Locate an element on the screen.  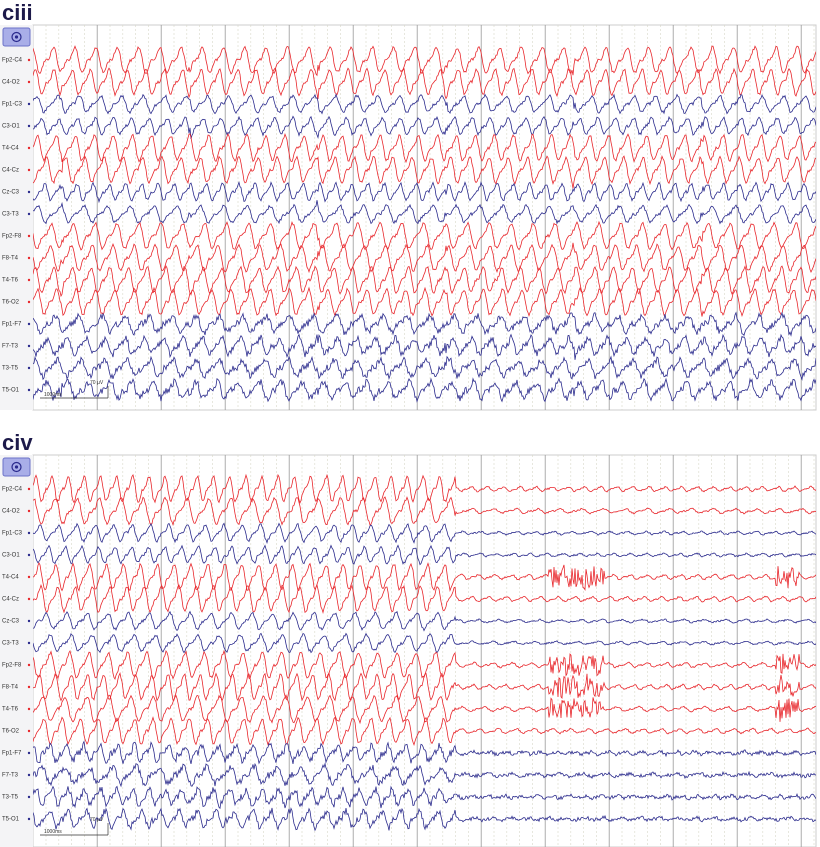
channel-label: T5-O1 is located at coordinates (11, 391).